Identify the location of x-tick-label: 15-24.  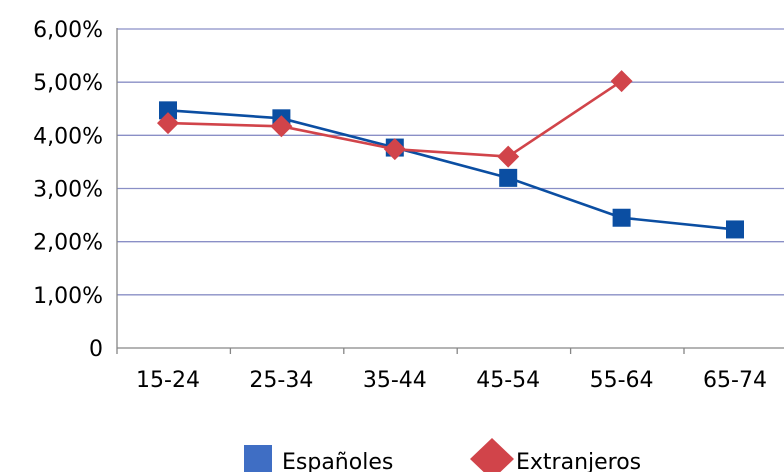
(168, 380).